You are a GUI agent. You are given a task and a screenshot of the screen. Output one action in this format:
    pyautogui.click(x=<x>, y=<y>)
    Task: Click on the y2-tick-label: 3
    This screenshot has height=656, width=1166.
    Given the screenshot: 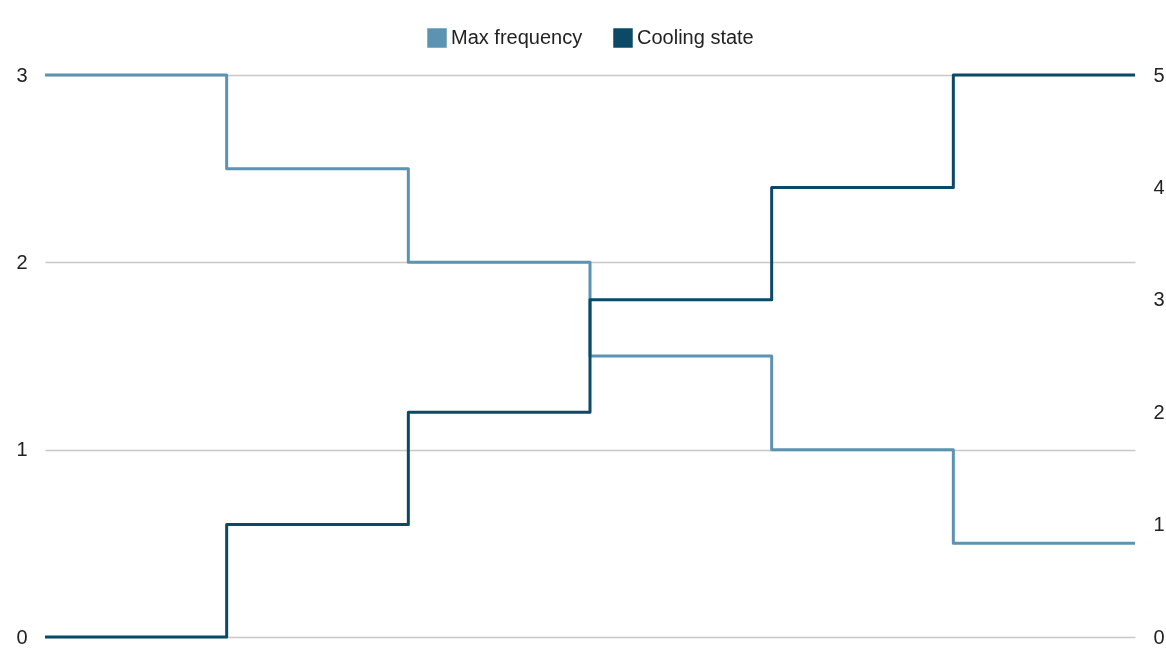 What is the action you would take?
    pyautogui.click(x=1159, y=299)
    